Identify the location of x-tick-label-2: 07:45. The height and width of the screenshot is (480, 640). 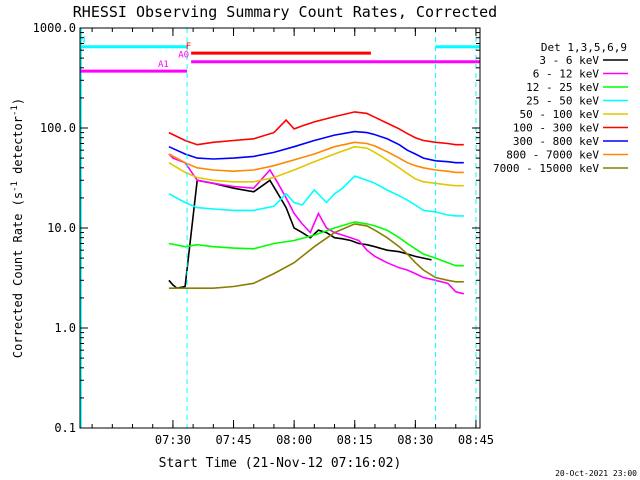
(233, 440).